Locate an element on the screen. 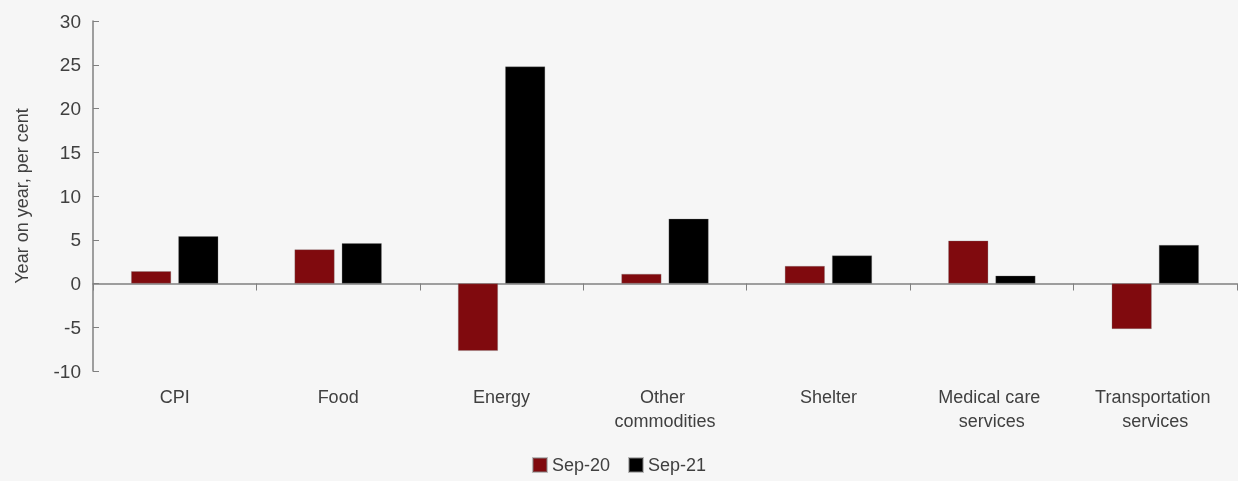  x-tick-label: Other commodities is located at coordinates (665, 409).